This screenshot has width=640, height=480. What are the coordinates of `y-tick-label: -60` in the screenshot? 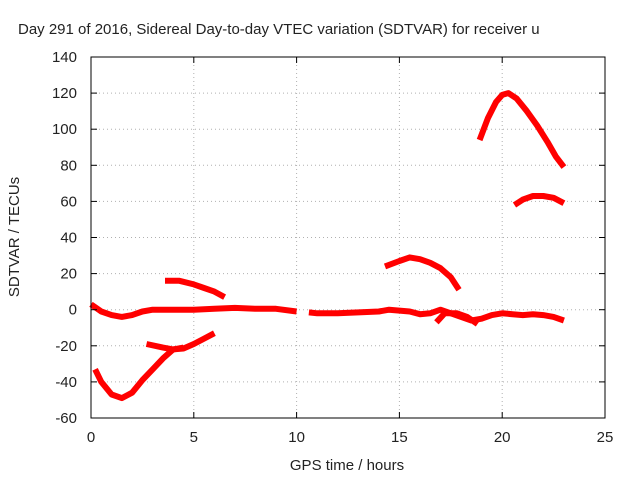 It's located at (66, 418).